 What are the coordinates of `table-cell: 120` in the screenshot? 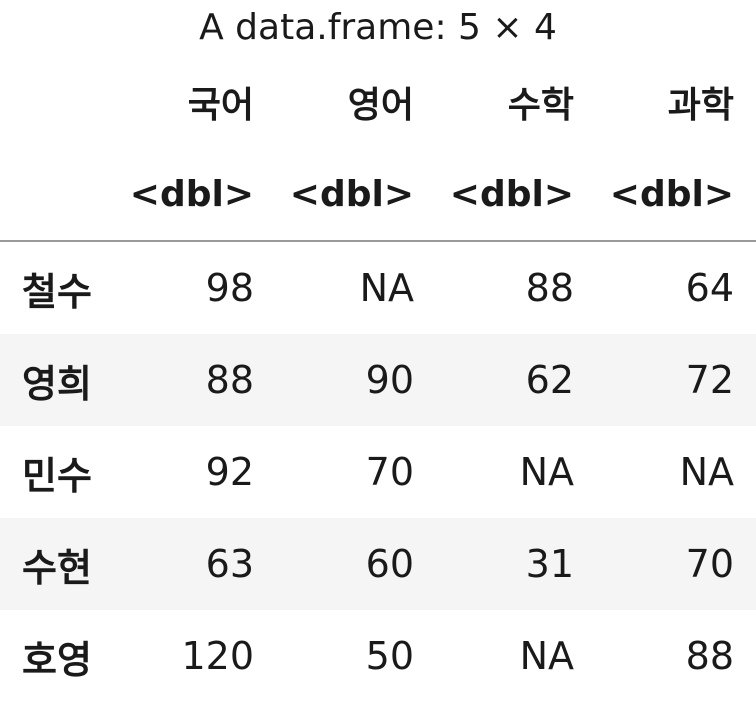 It's located at (217, 656).